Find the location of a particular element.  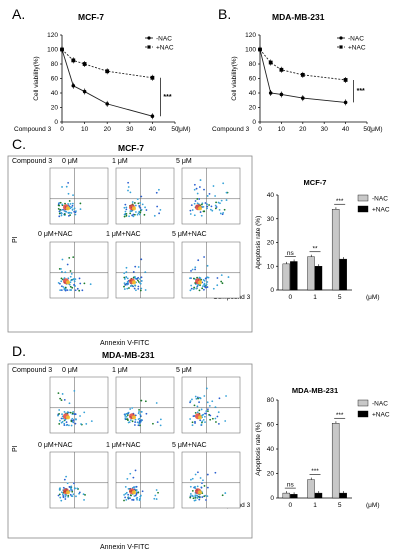

bar is located at coordinates (294, 276).